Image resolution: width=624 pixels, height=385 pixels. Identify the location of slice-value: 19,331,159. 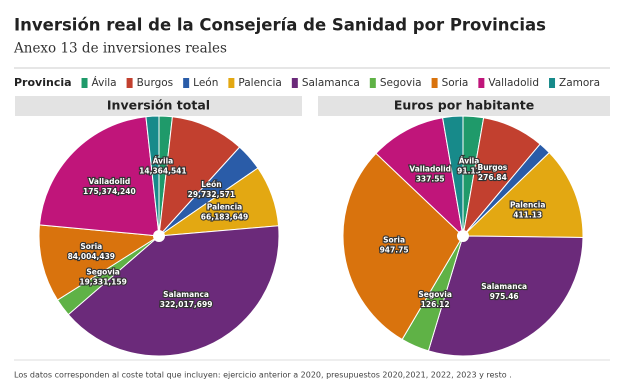
(102, 281).